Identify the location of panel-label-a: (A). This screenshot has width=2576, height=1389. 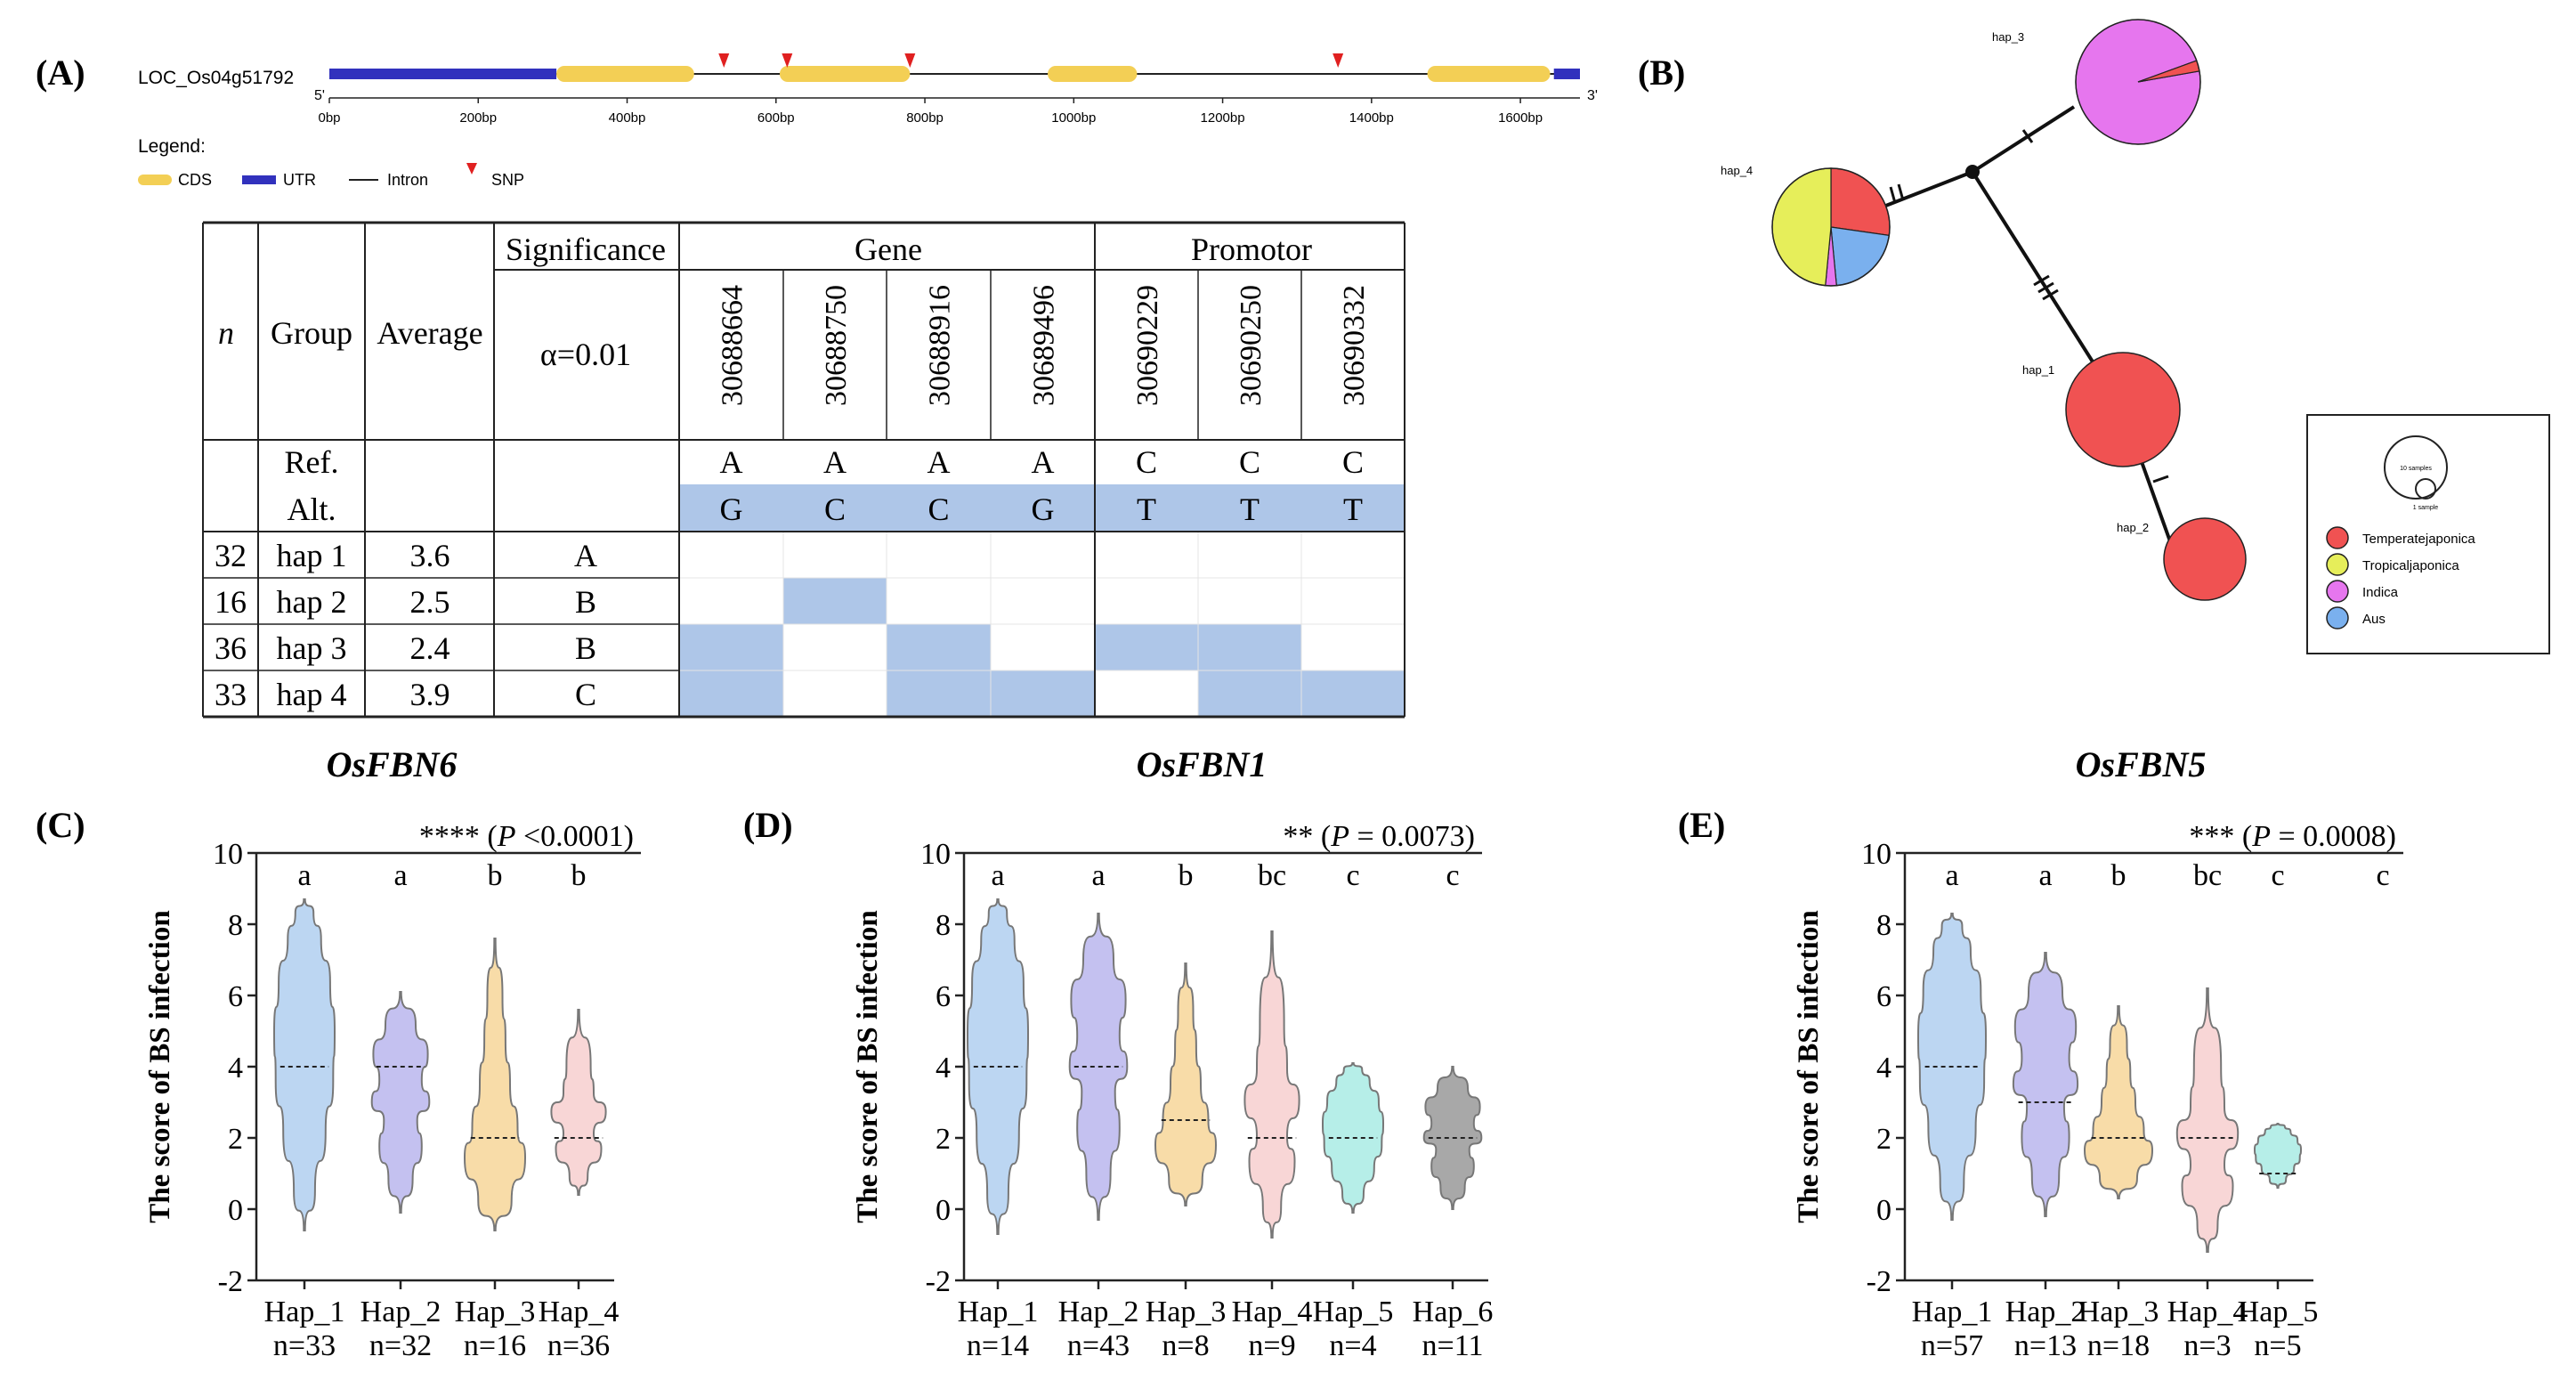
(61, 73).